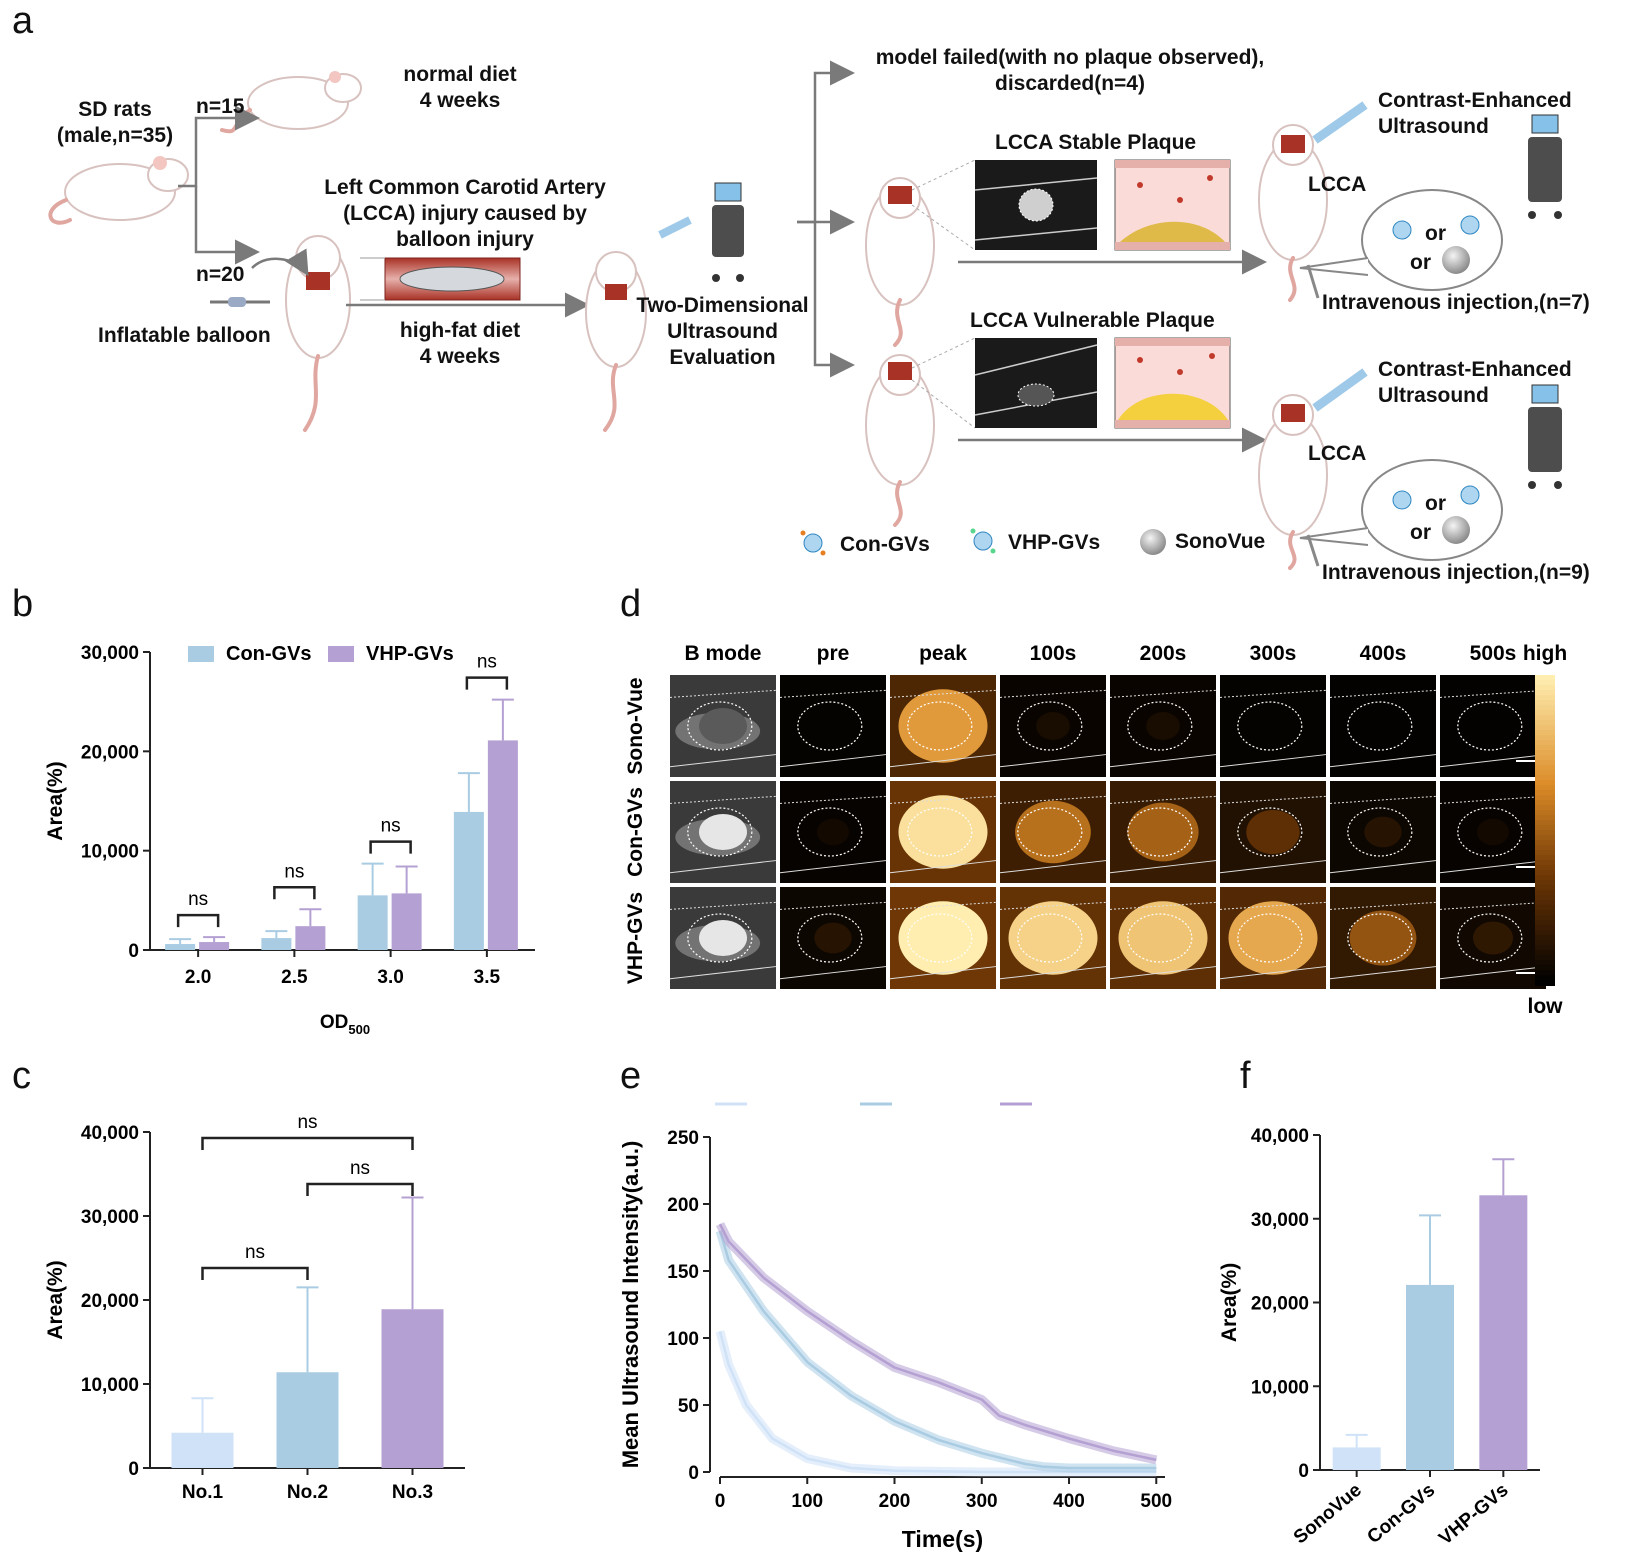 The image size is (1641, 1567). What do you see at coordinates (937, 1350) in the screenshot?
I see `e-series-line-con-gvs` at bounding box center [937, 1350].